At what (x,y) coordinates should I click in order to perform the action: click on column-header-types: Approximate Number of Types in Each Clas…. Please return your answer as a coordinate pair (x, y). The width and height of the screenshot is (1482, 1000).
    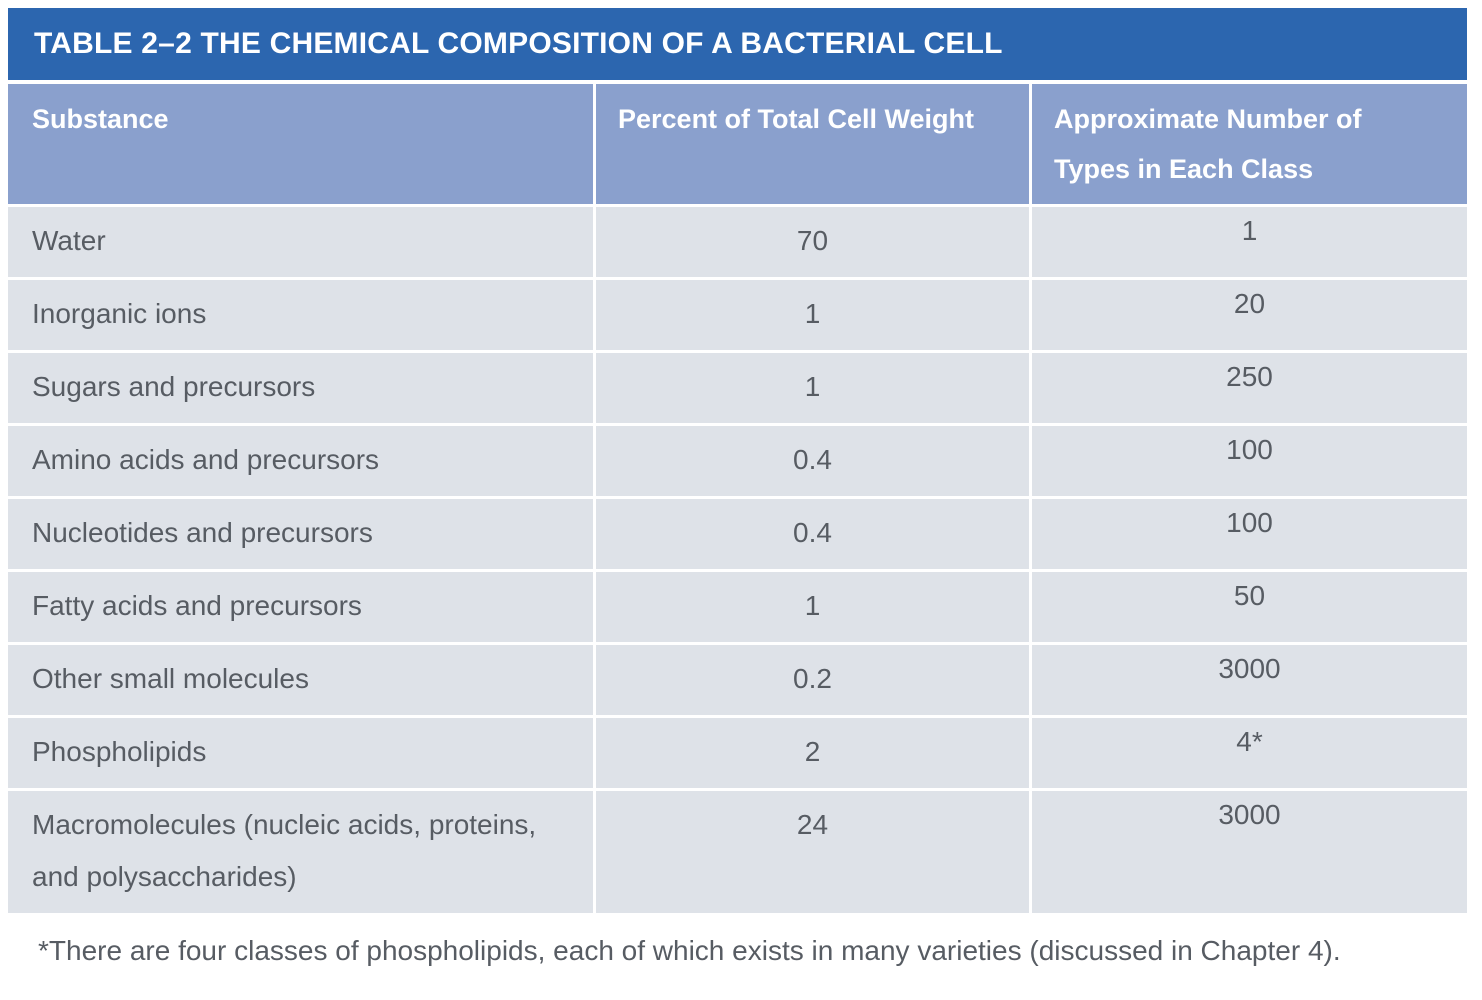
    Looking at the image, I should click on (1249, 144).